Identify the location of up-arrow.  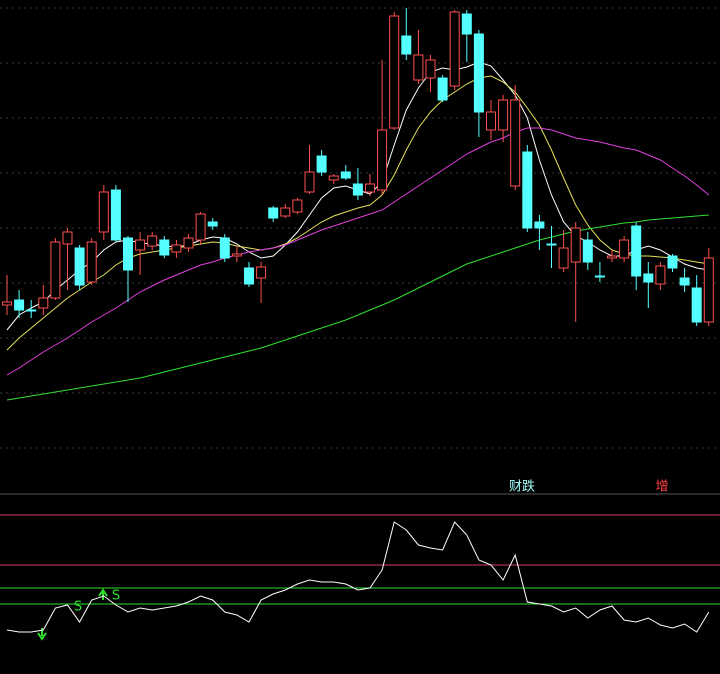
(103, 594).